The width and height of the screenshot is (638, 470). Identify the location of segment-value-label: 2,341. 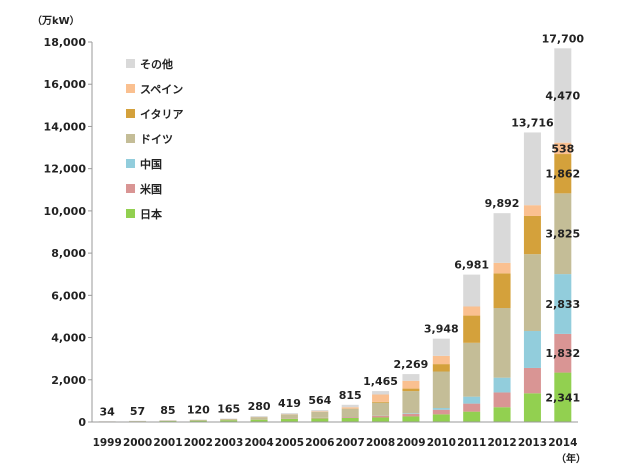
(562, 397).